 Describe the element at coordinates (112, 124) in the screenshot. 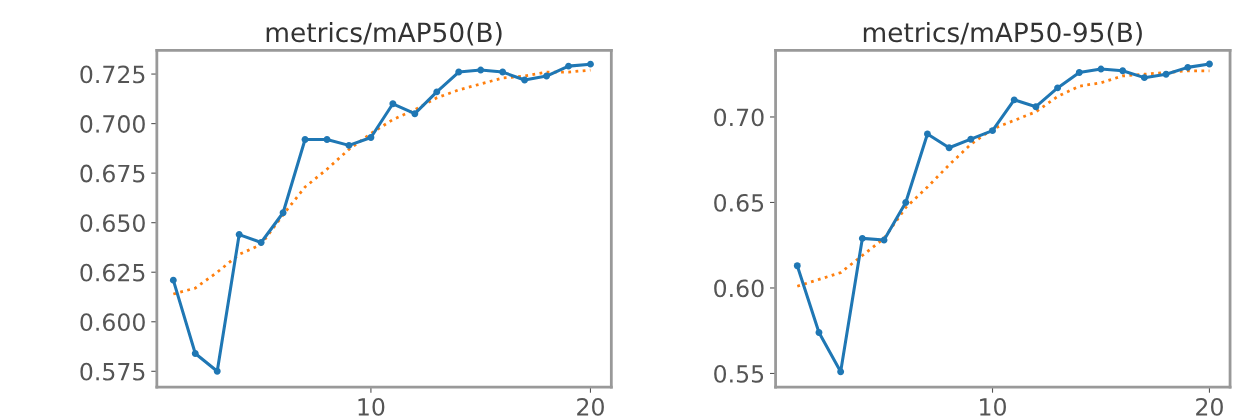

I see `y-tick-label: 0.700` at that location.